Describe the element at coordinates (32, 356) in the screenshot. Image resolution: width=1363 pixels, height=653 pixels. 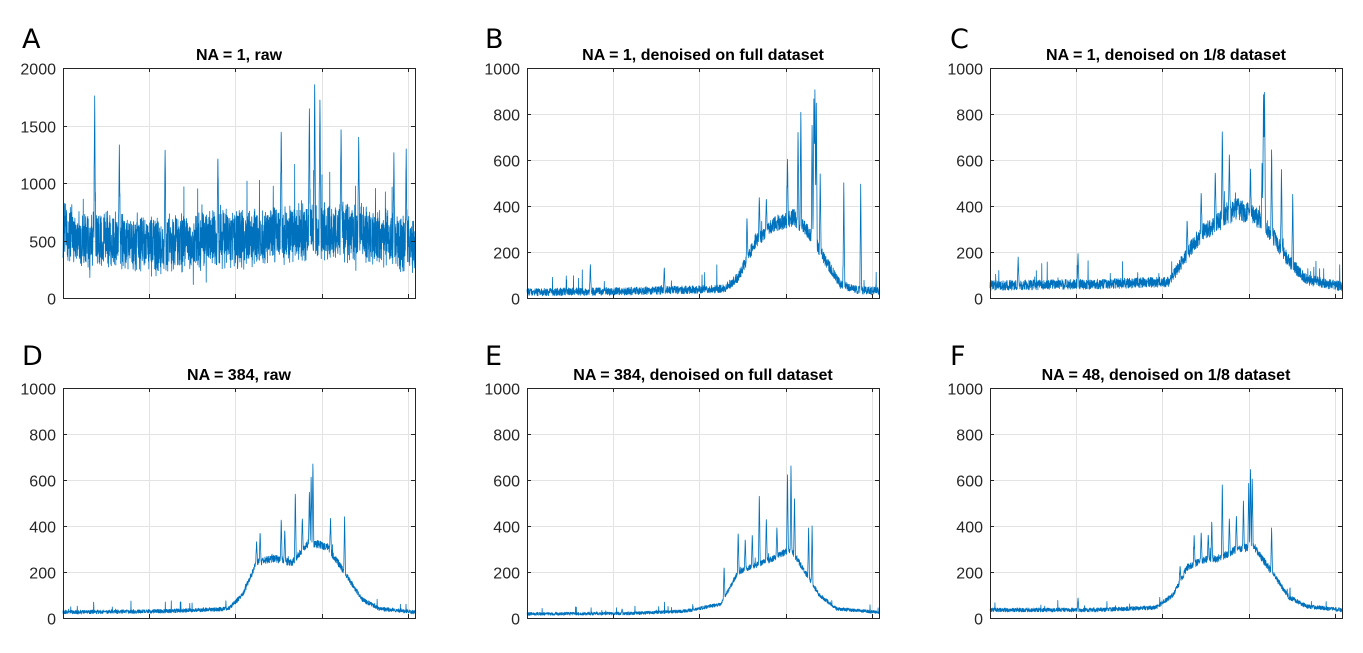
I see `panel-letter: D` at that location.